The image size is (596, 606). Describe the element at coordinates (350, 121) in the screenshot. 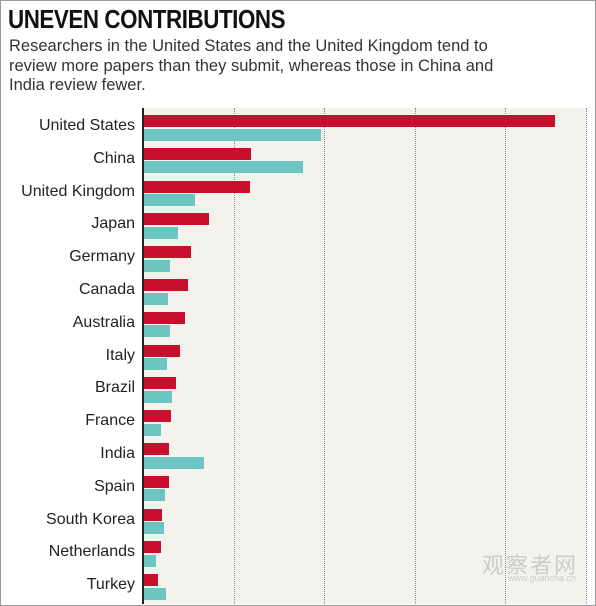

I see `bar-red-united-states` at that location.